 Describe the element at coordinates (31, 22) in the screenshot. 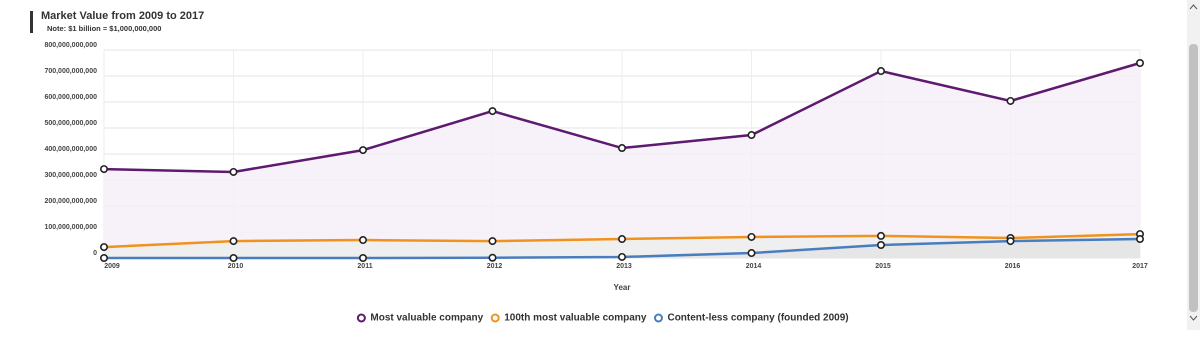

I see `title-accent` at that location.